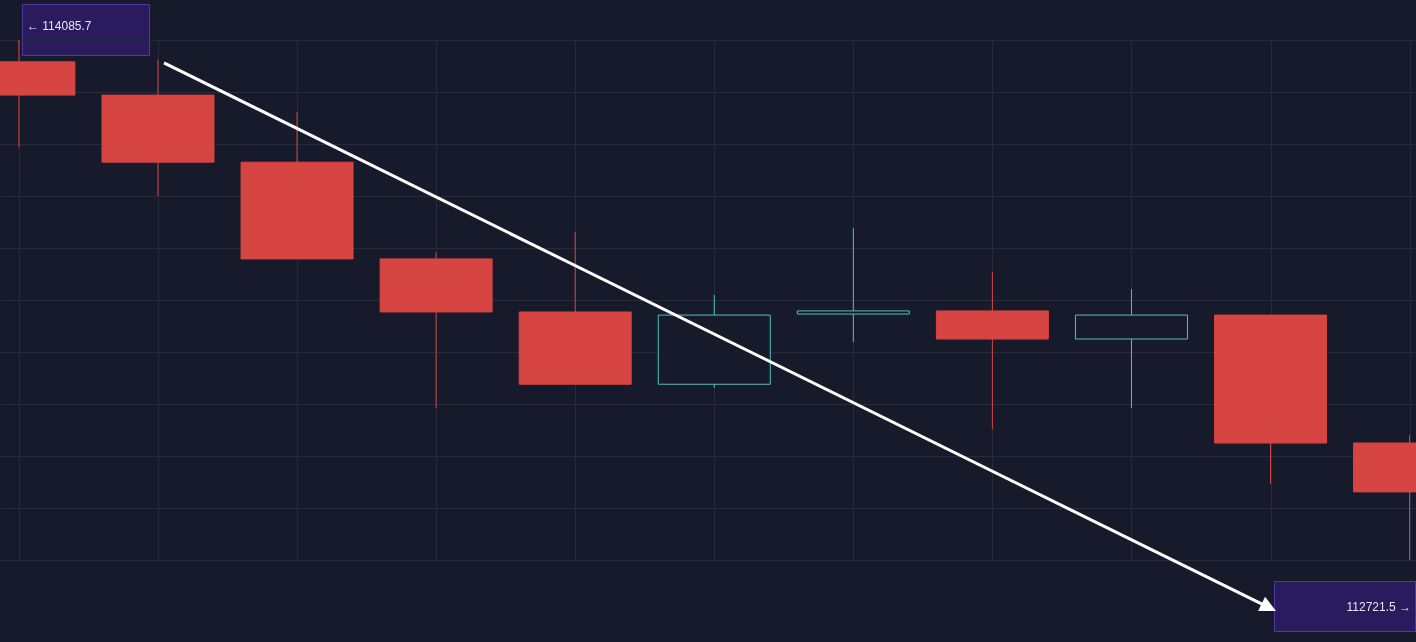 The height and width of the screenshot is (642, 1416). Describe the element at coordinates (1345, 606) in the screenshot. I see `price-label: 112721.5 →` at that location.